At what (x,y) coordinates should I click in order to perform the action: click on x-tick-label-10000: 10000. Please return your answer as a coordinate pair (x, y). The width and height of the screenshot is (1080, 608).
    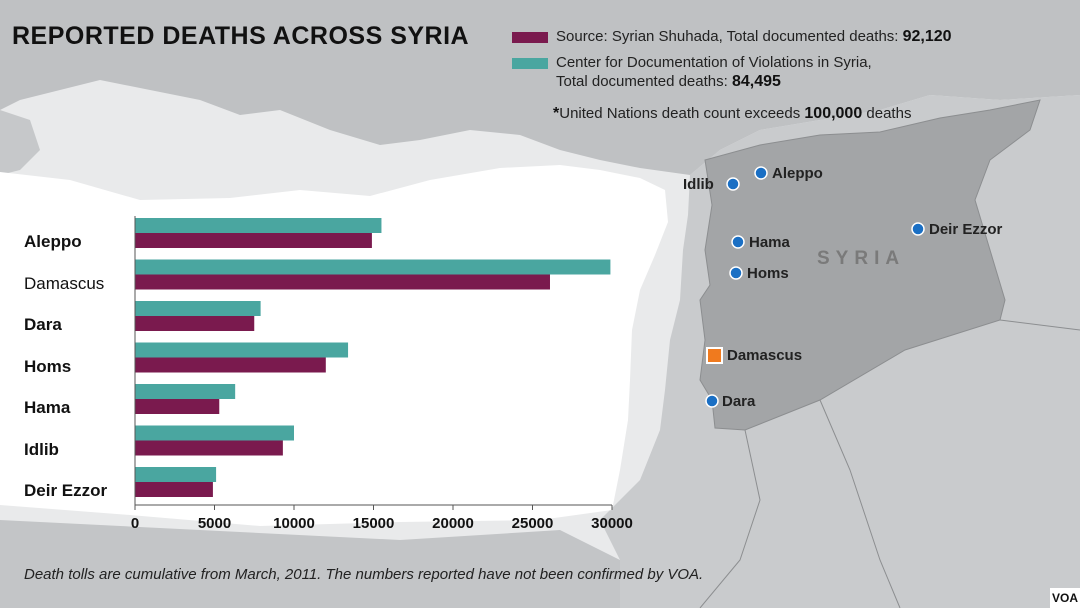
    Looking at the image, I should click on (294, 523).